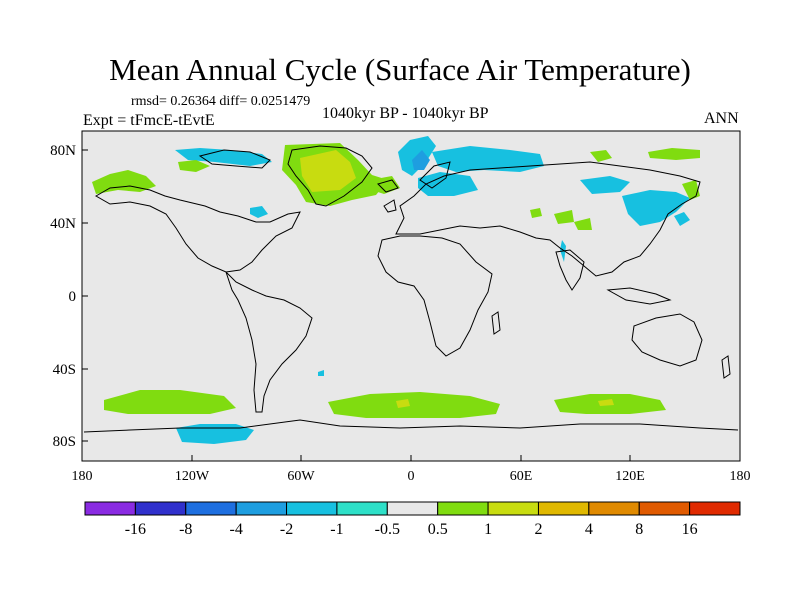 The height and width of the screenshot is (600, 800). What do you see at coordinates (601, 156) in the screenshot?
I see `anomaly-taymyr` at bounding box center [601, 156].